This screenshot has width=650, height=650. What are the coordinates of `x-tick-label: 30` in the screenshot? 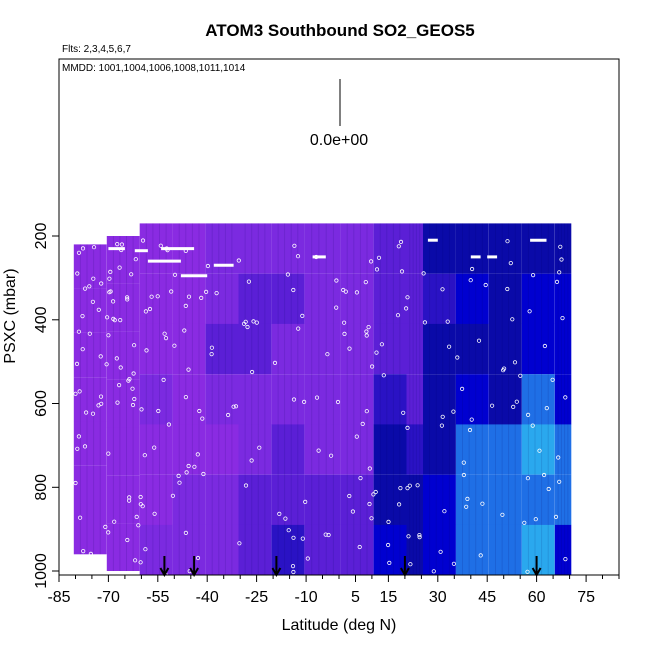 It's located at (438, 597).